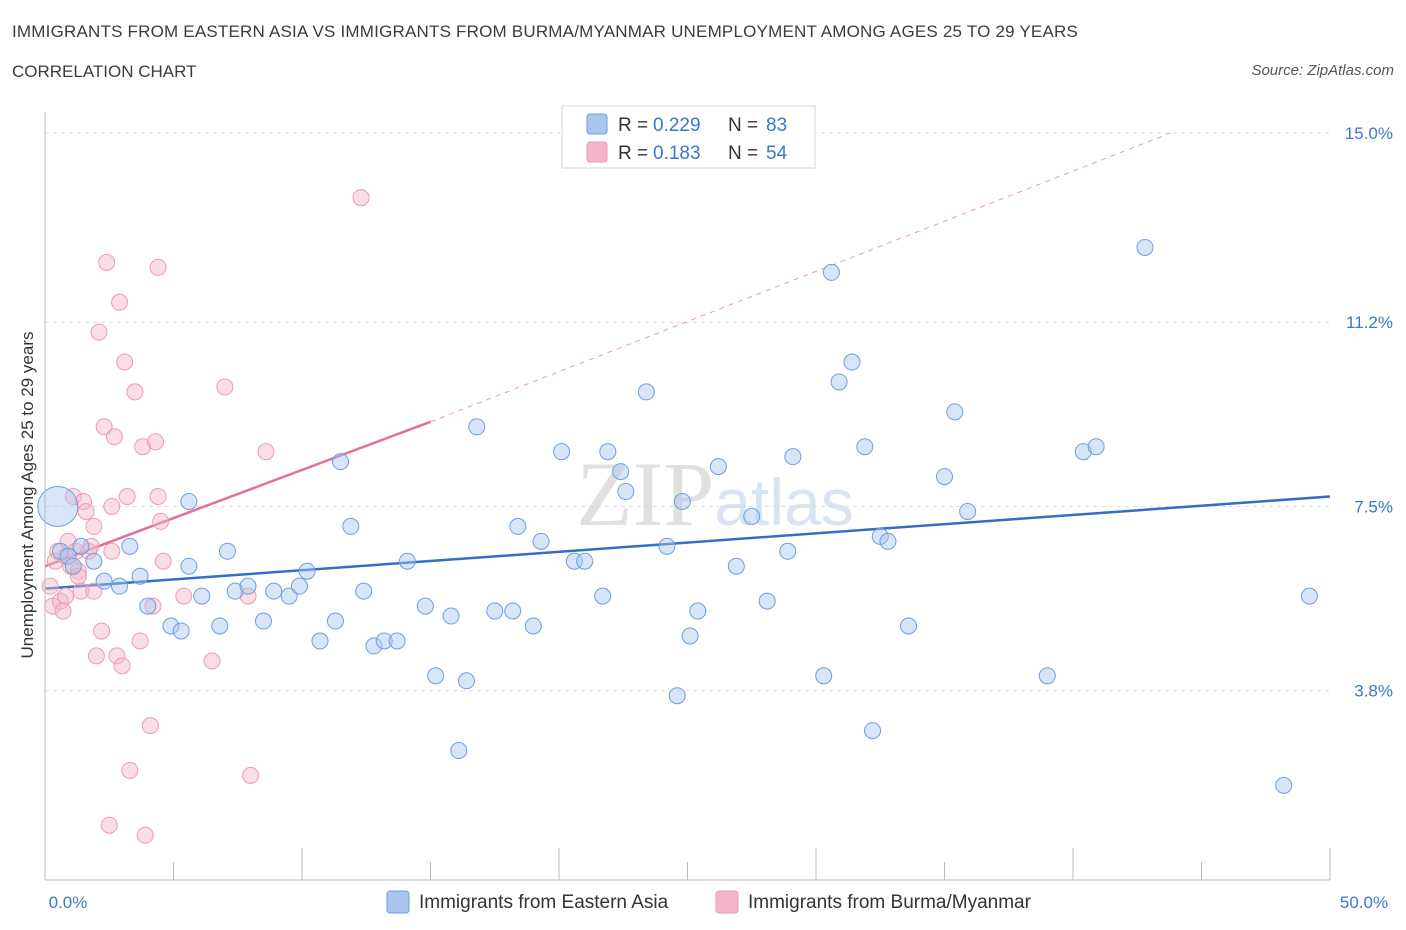 This screenshot has width=1406, height=930. Describe the element at coordinates (890, 902) in the screenshot. I see `legend-label-burma: Immigrants from Burma/Myanmar` at that location.